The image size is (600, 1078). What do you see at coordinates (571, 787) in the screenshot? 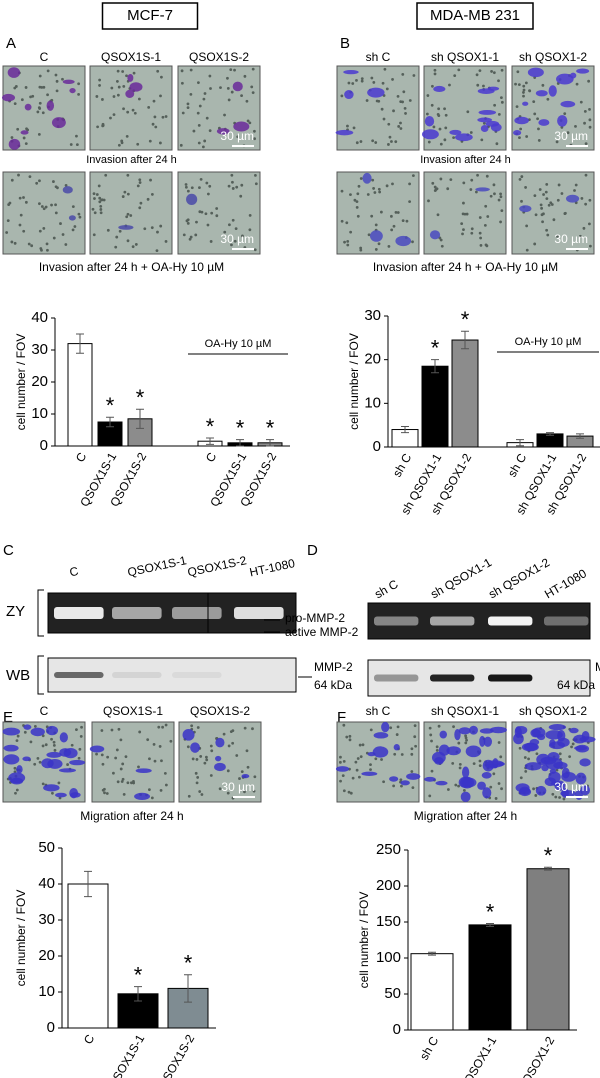
I see `scale-label: 30 µm` at bounding box center [571, 787].